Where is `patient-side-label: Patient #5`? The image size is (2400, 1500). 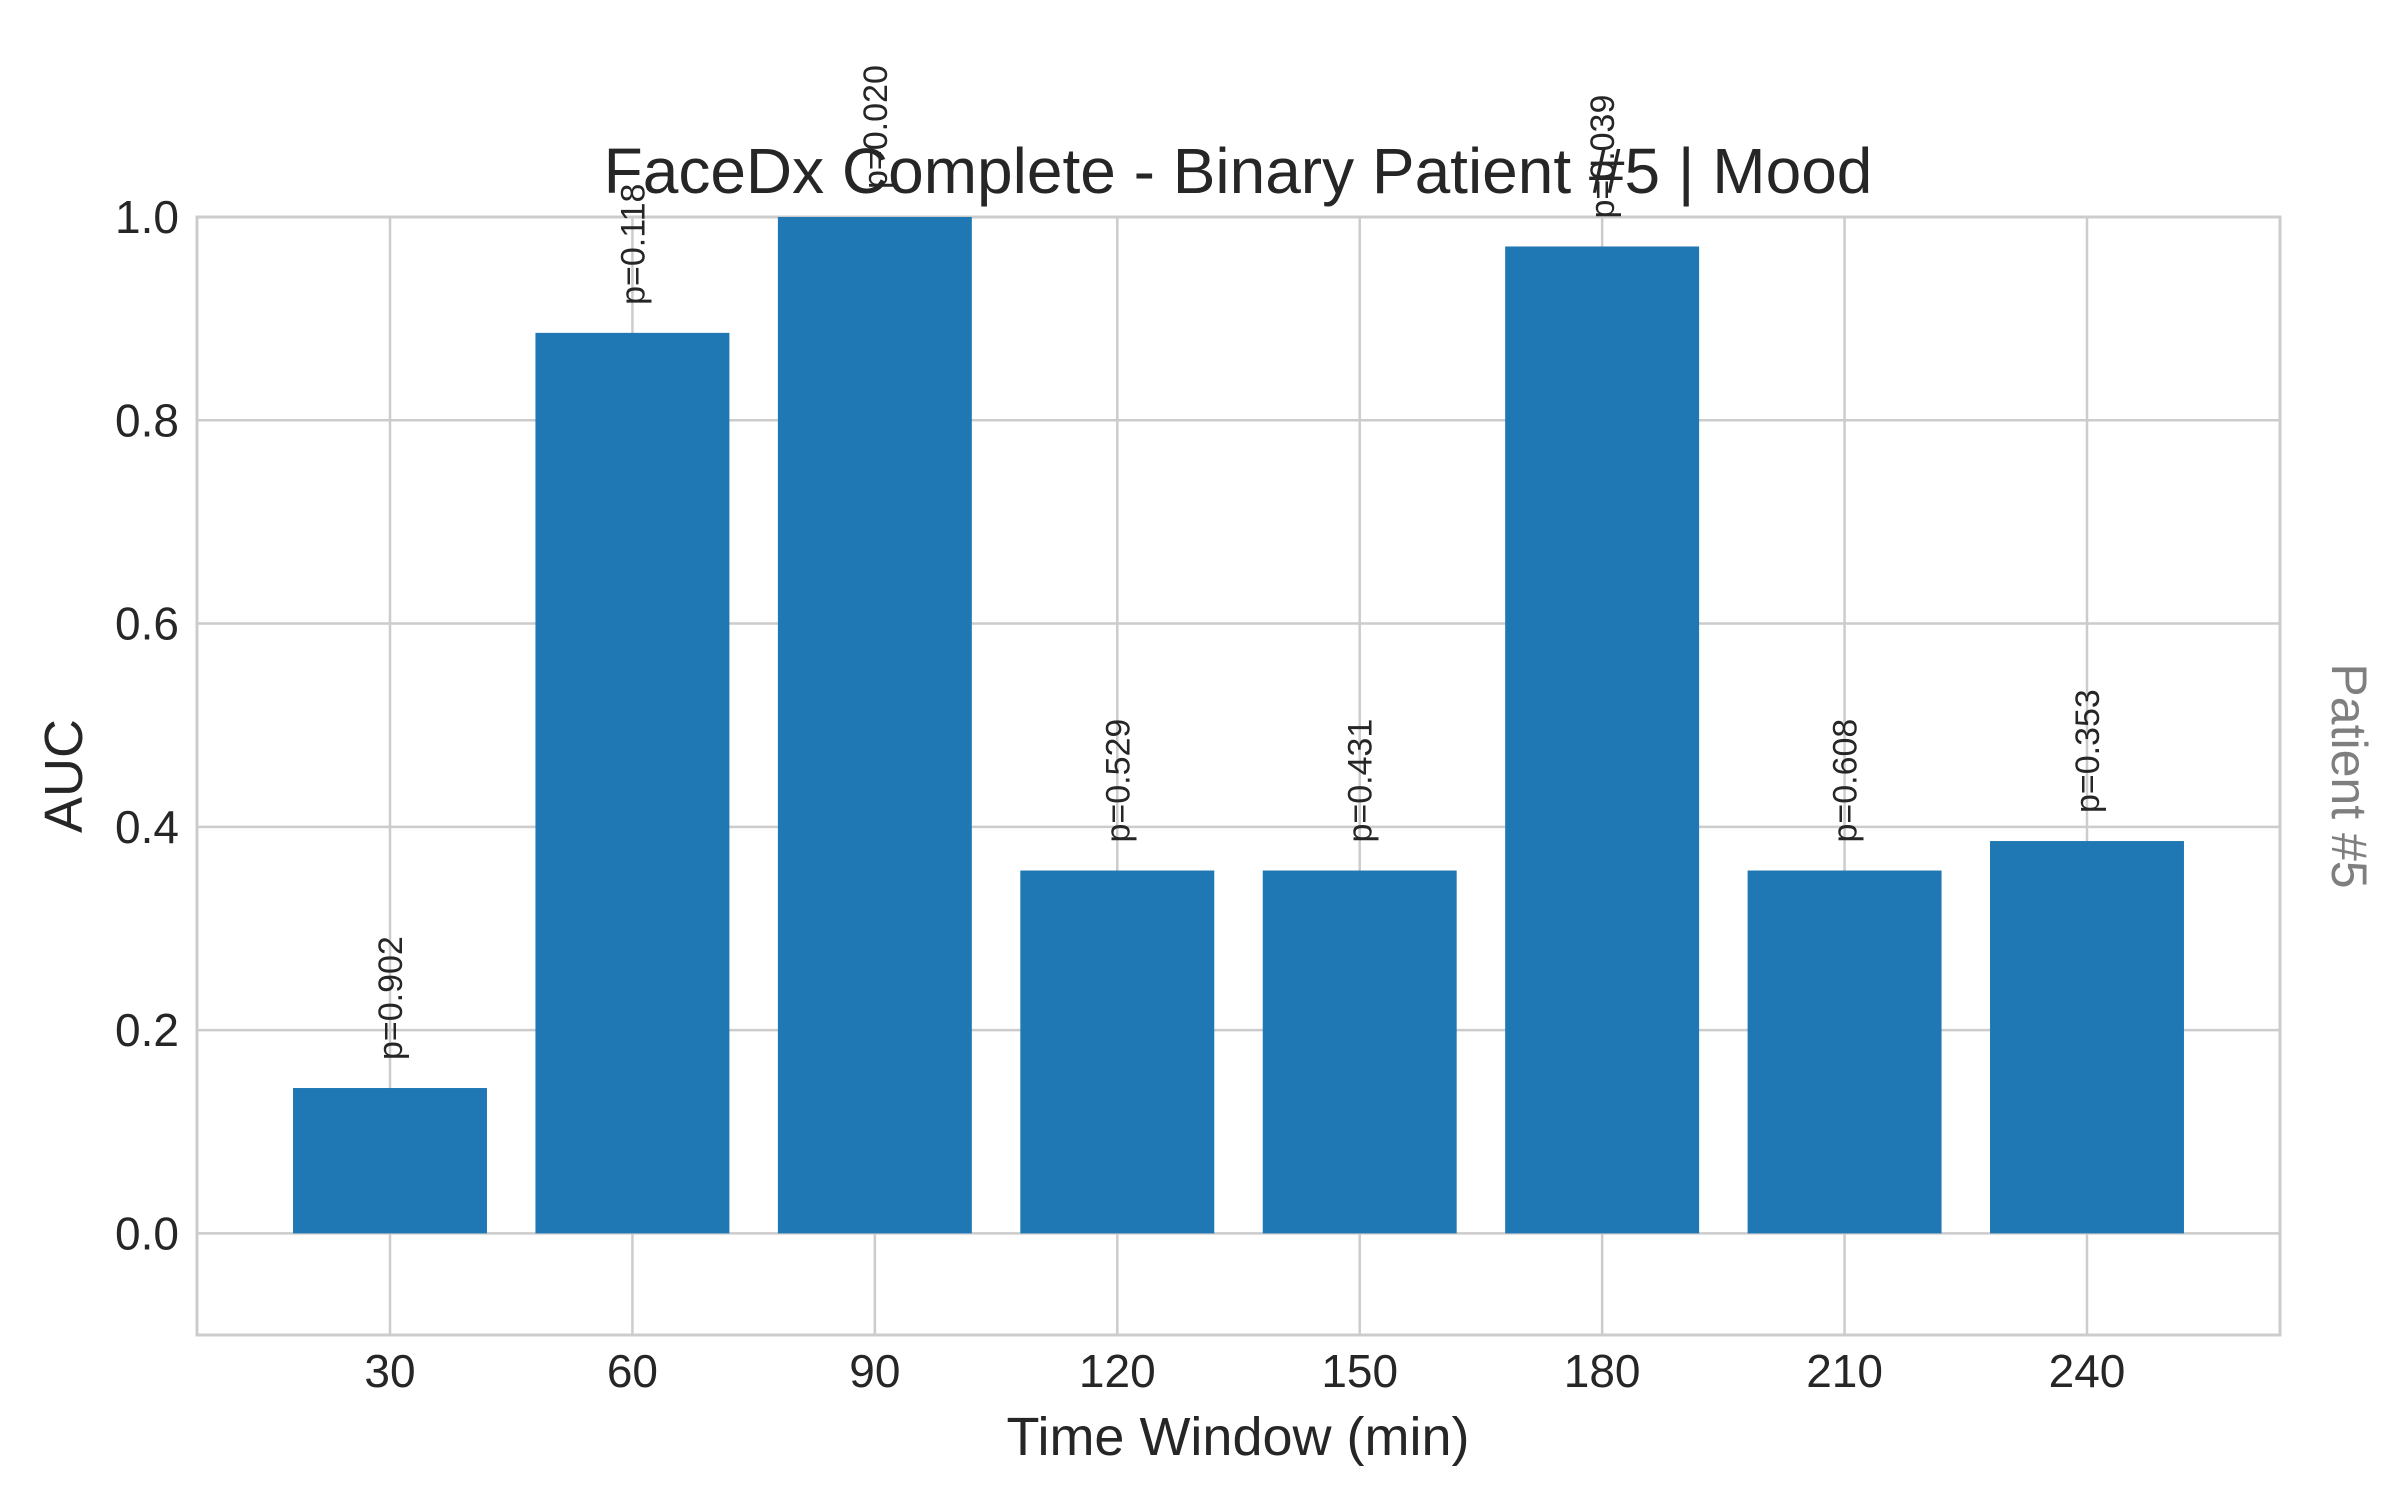 patient-side-label: Patient #5 is located at coordinates (2349, 775).